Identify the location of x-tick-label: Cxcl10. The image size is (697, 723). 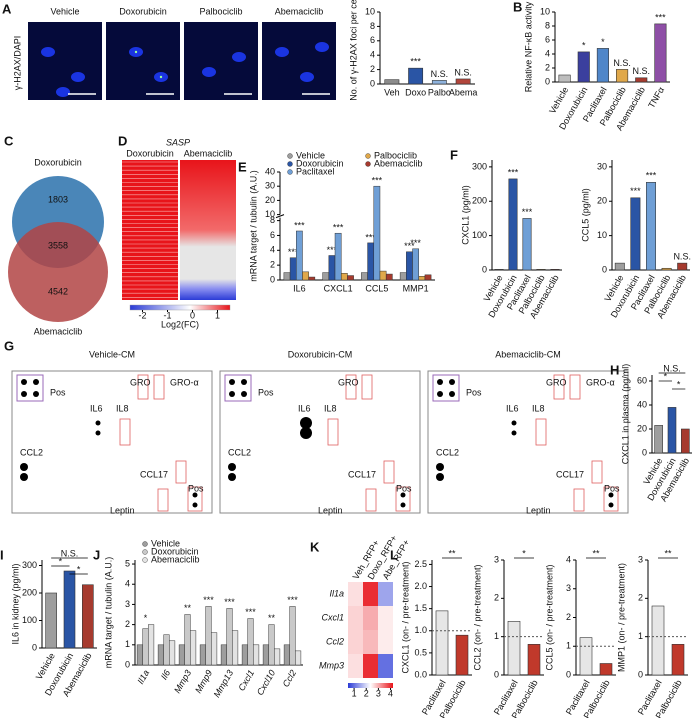
(266, 682).